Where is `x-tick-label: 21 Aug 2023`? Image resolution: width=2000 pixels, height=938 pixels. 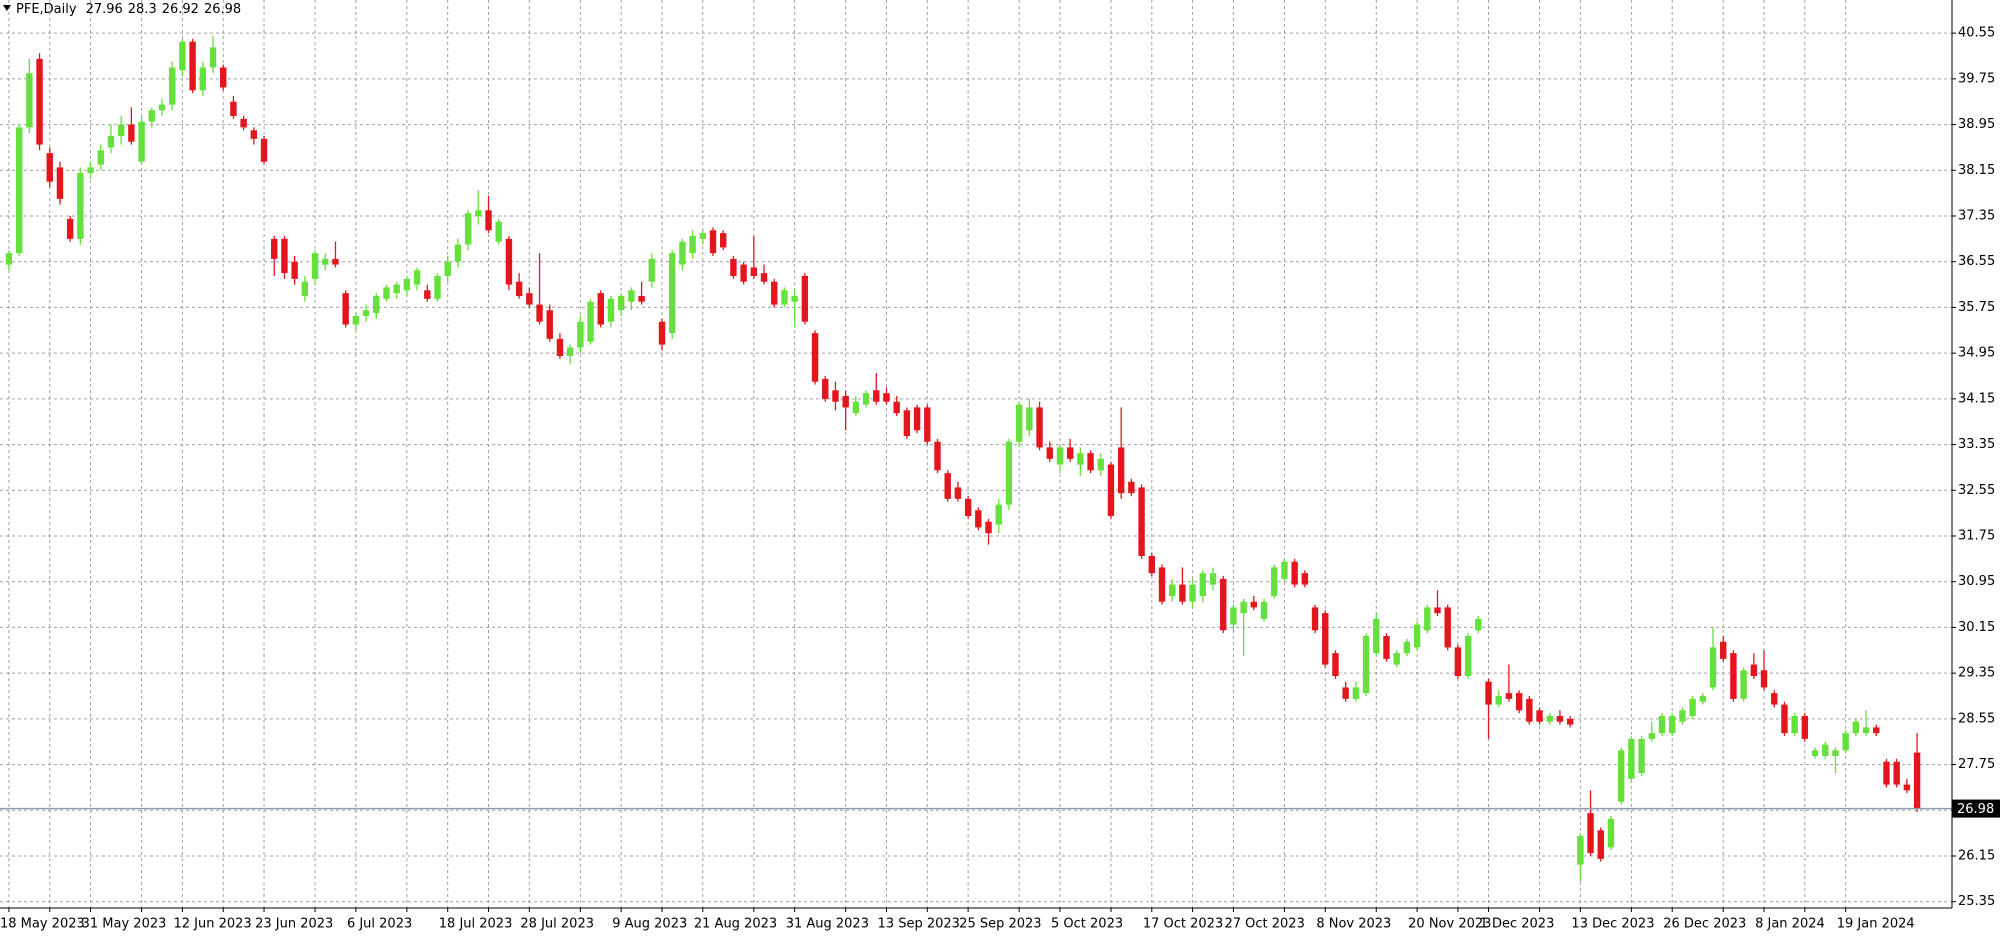 x-tick-label: 21 Aug 2023 is located at coordinates (735, 924).